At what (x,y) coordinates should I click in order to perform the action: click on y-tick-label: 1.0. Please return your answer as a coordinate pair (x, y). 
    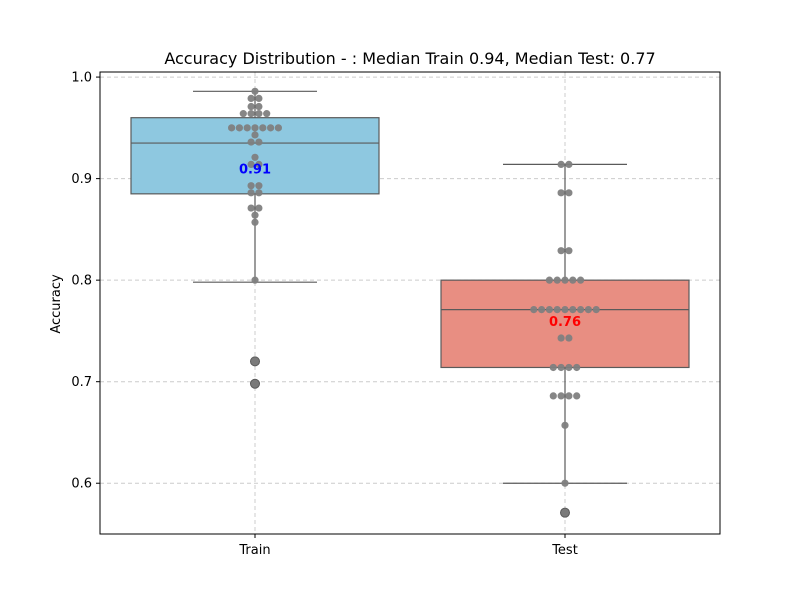
    Looking at the image, I should click on (81, 78).